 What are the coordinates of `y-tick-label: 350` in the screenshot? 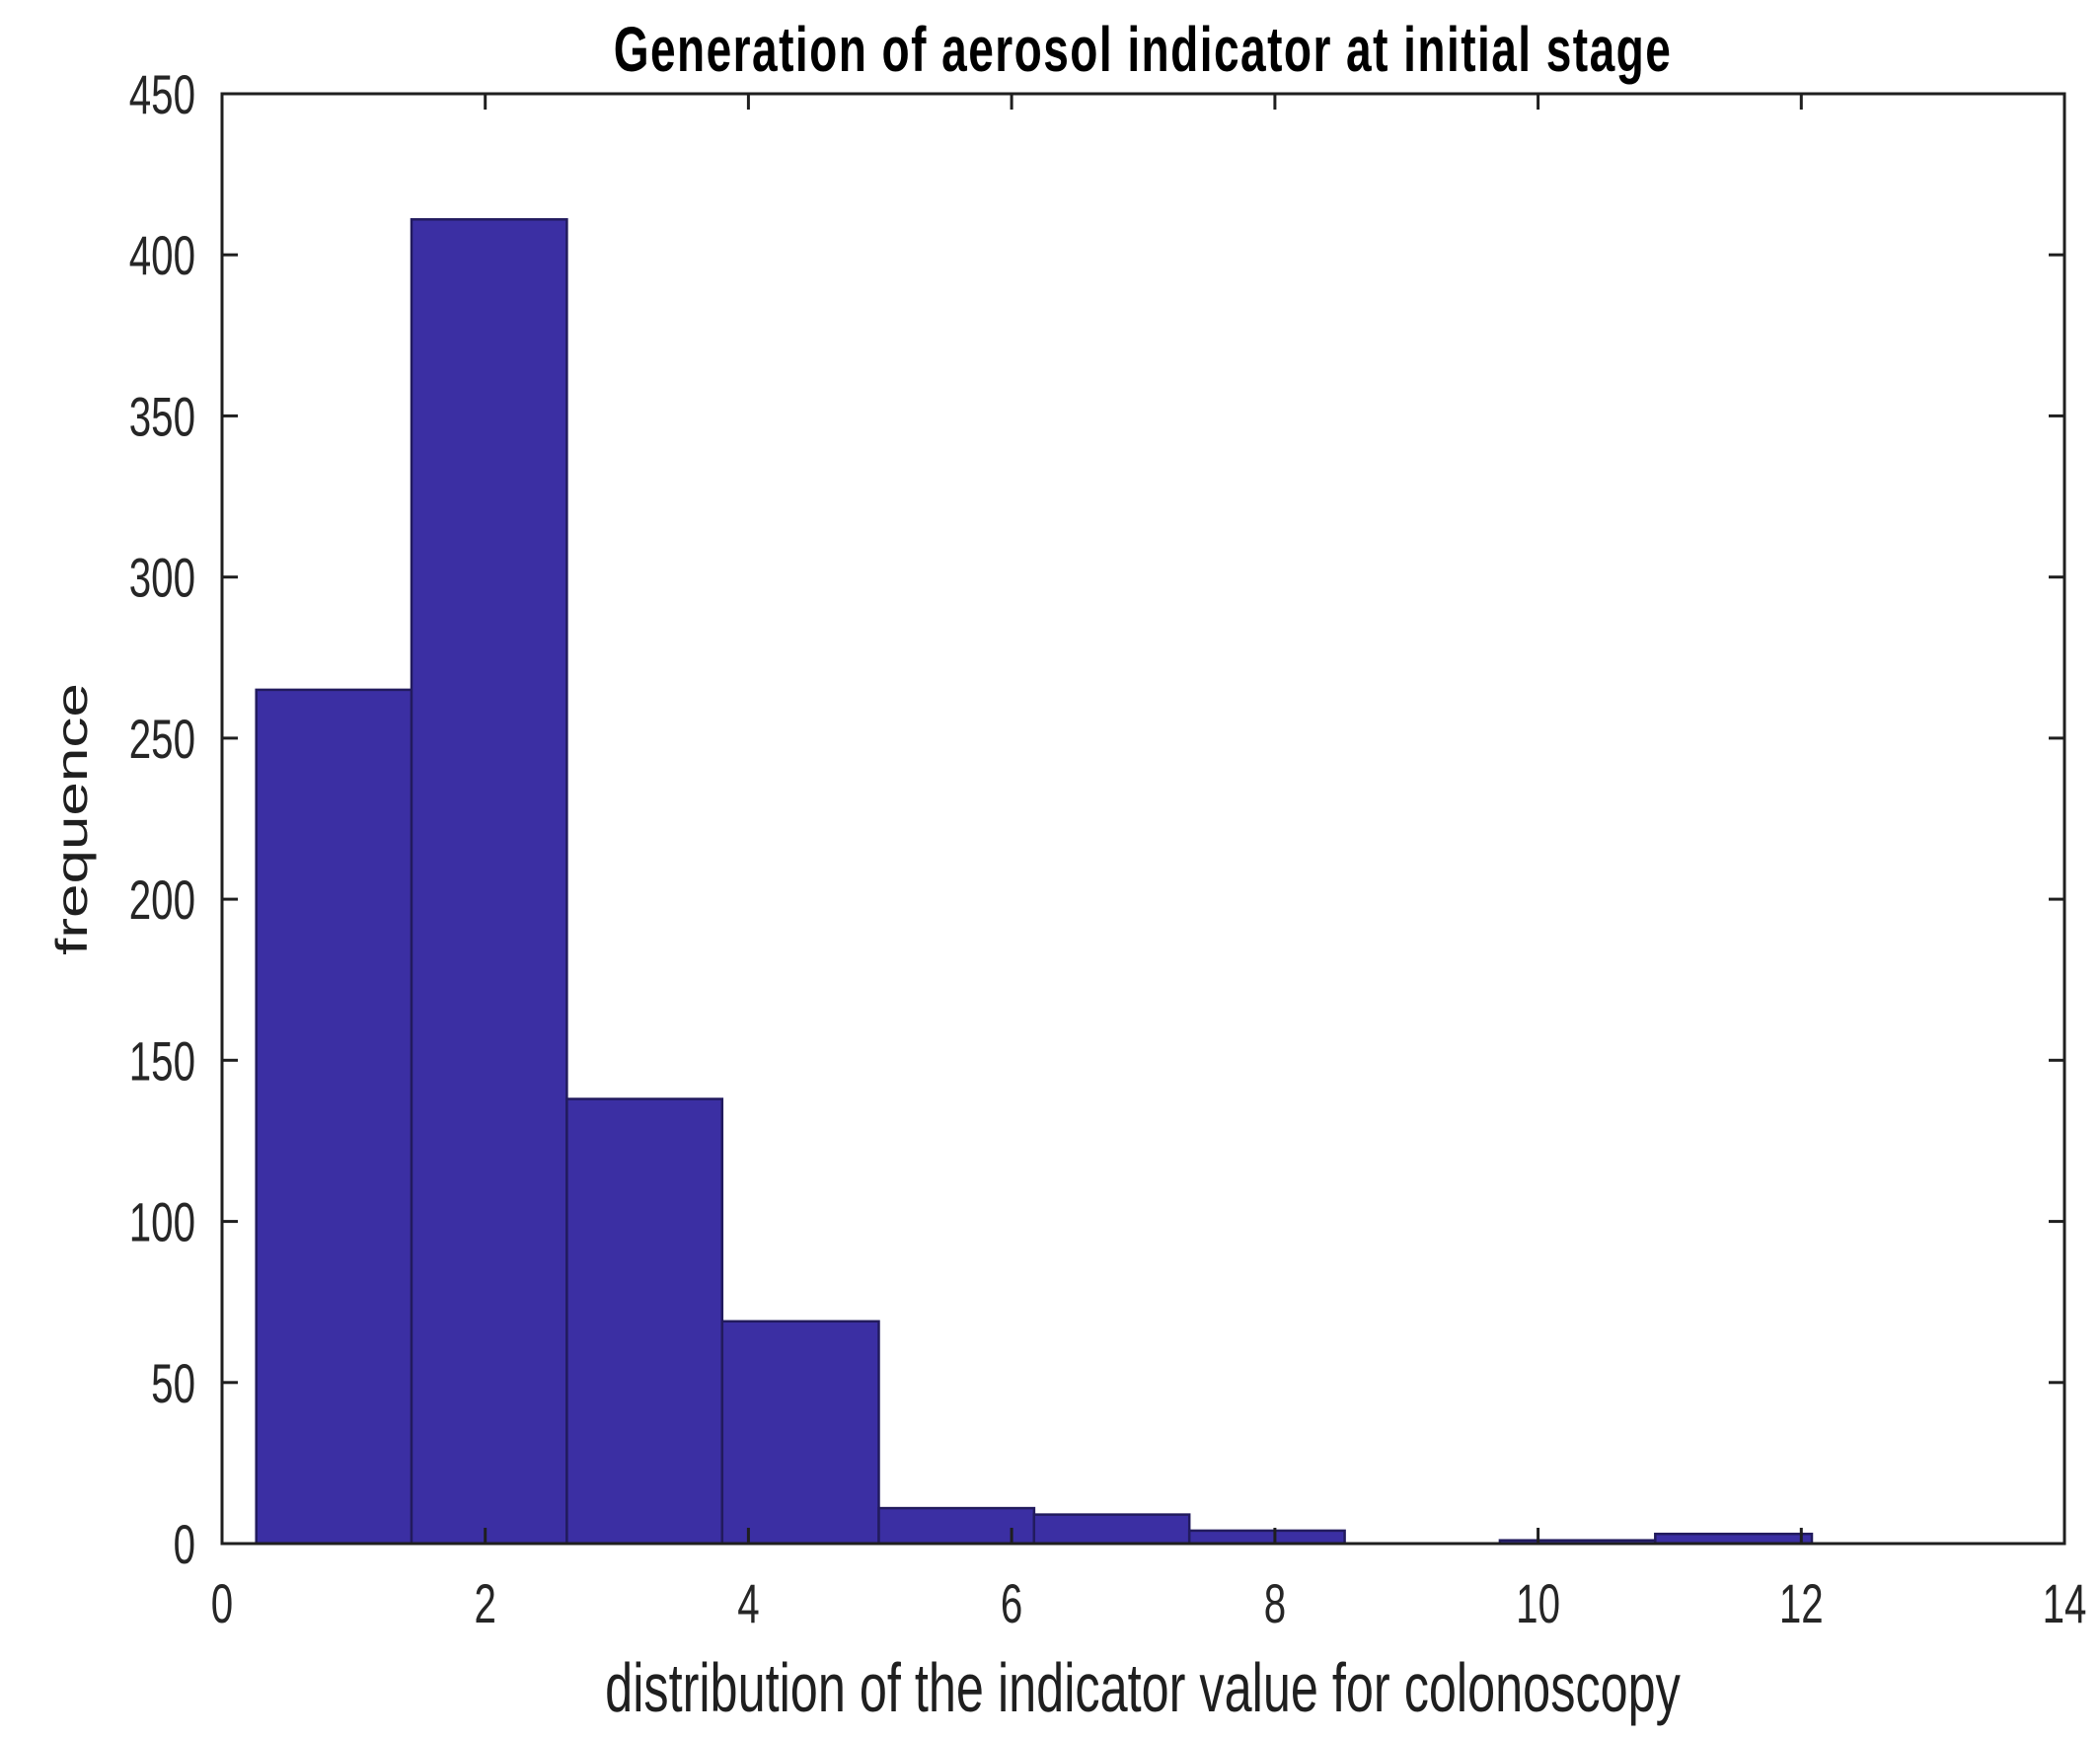 It's located at (162, 417).